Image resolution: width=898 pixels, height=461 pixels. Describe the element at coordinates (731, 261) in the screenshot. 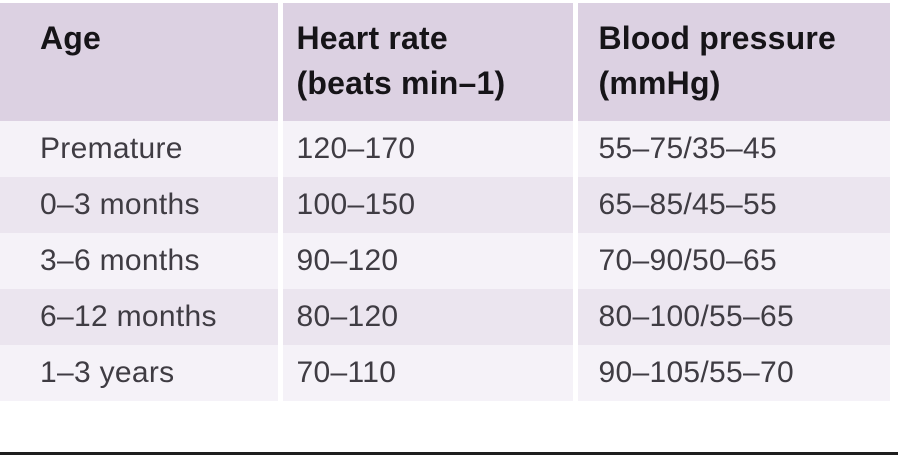

I see `blood-pressure-cell: 70–90/50–65` at that location.